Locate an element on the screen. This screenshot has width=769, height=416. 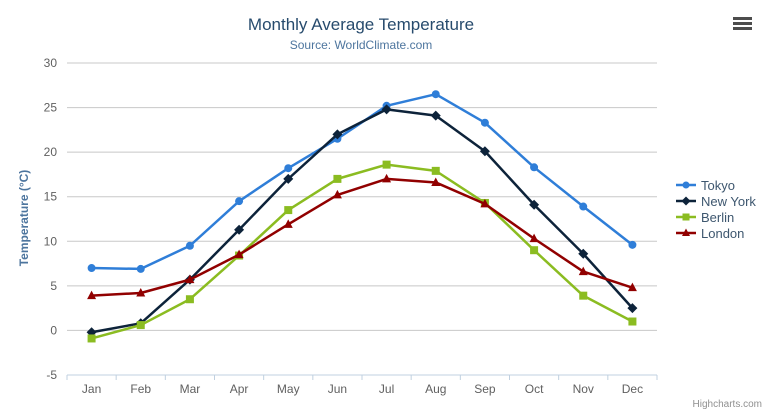
credits-link: Highcharts.com is located at coordinates (727, 404).